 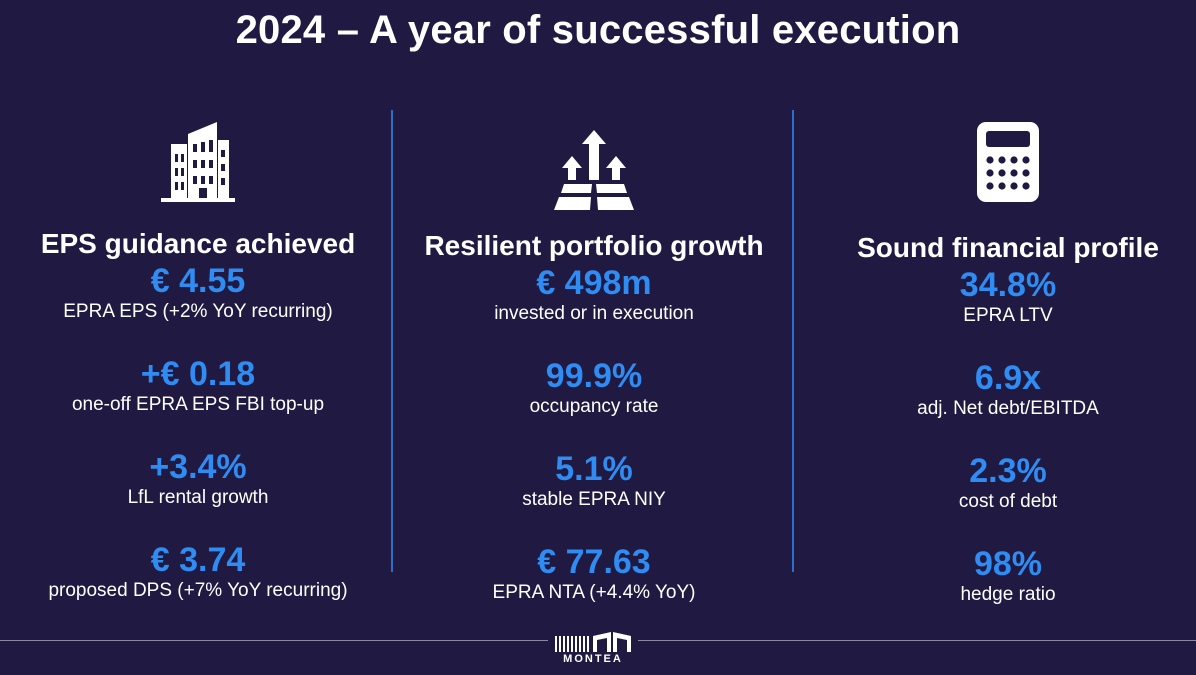 I want to click on metric-label: adj. Net debt/EBITDA, so click(x=1008, y=408).